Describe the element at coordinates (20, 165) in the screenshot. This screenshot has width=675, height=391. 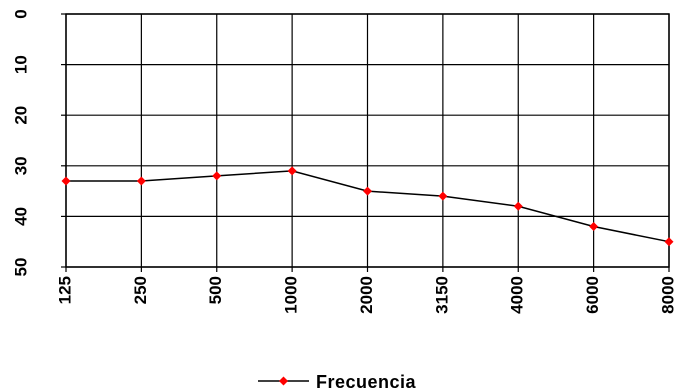
I see `y-tick-label: 30` at that location.